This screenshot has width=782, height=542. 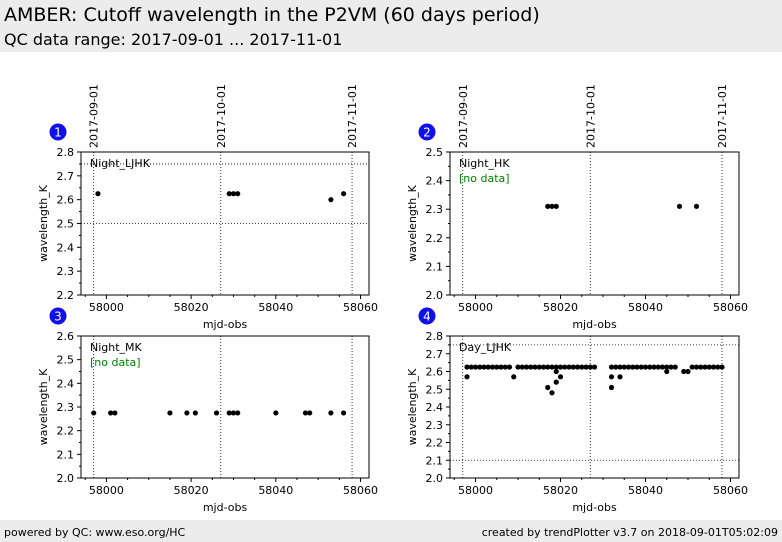 I want to click on no-data-note: [no data], so click(x=484, y=178).